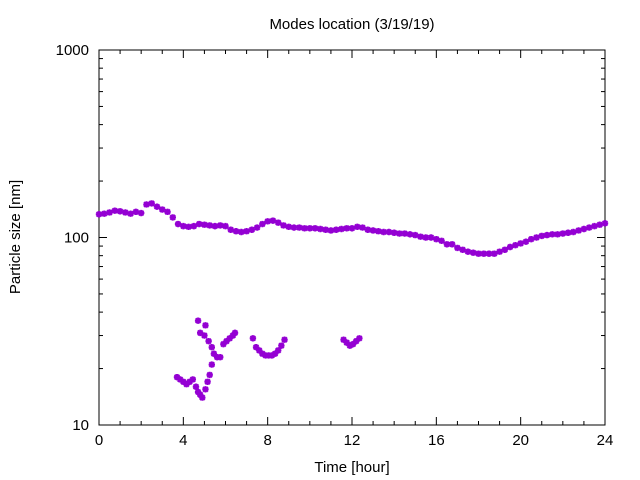 The image size is (640, 480). What do you see at coordinates (80, 425) in the screenshot?
I see `y-tick-label: 10` at bounding box center [80, 425].